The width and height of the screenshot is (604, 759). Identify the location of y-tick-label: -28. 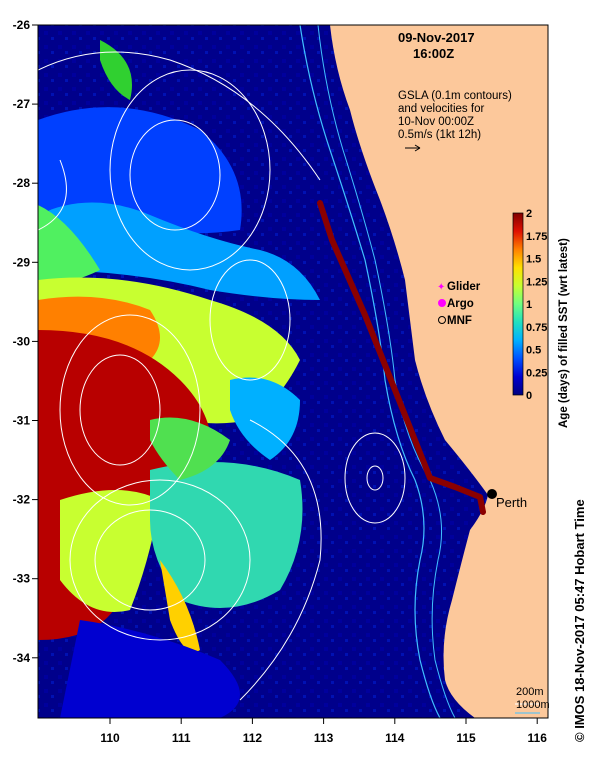
(22, 183).